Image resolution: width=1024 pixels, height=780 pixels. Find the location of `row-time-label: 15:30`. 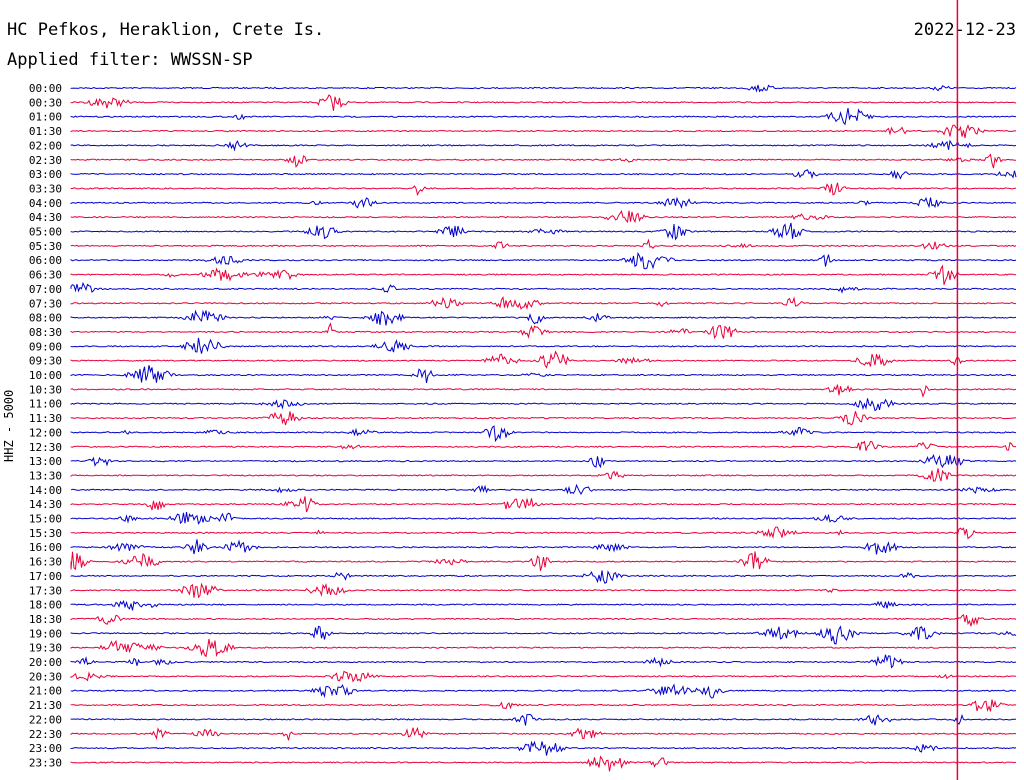

row-time-label: 15:30 is located at coordinates (45, 533).